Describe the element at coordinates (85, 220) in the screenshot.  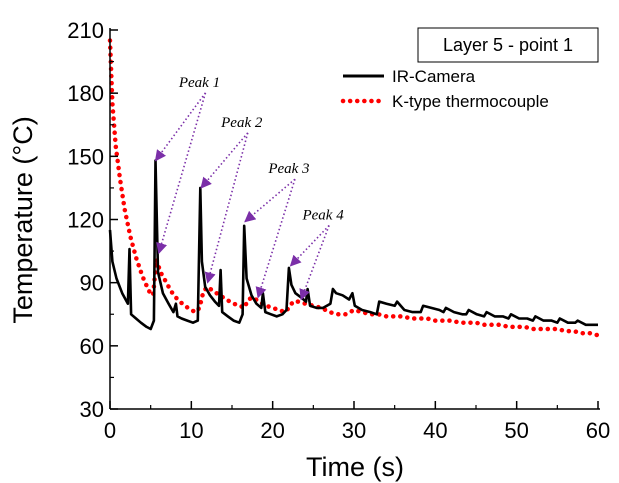
I see `y-tick-label: 120` at that location.